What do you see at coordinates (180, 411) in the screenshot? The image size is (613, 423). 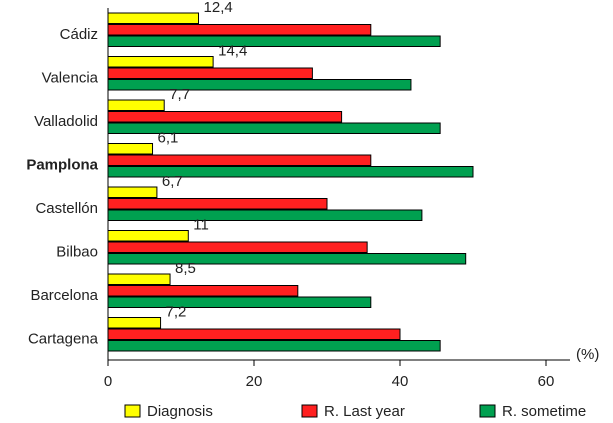 I see `legend-label: Diagnosis` at bounding box center [180, 411].